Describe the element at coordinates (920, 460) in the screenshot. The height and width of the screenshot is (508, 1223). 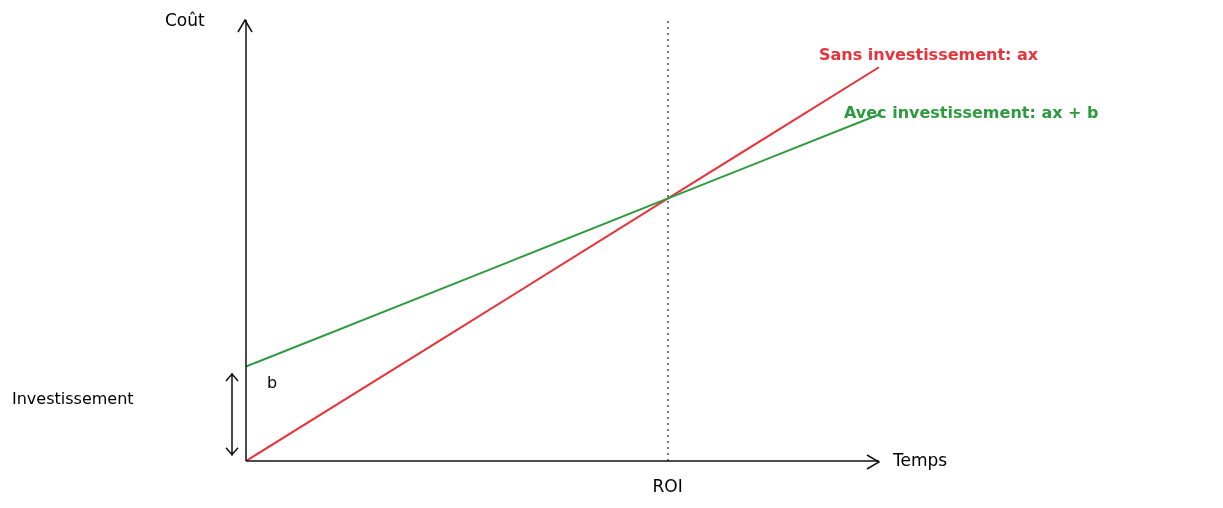
I see `x-axis-title: Temps` at that location.